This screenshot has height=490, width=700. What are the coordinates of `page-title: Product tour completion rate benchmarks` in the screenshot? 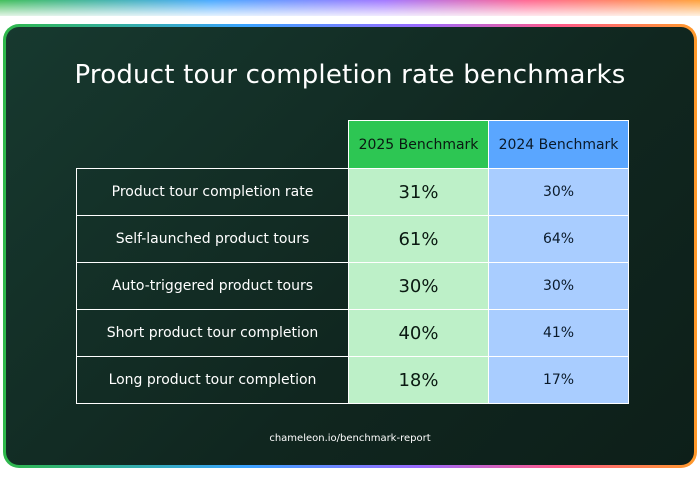 It's located at (350, 75).